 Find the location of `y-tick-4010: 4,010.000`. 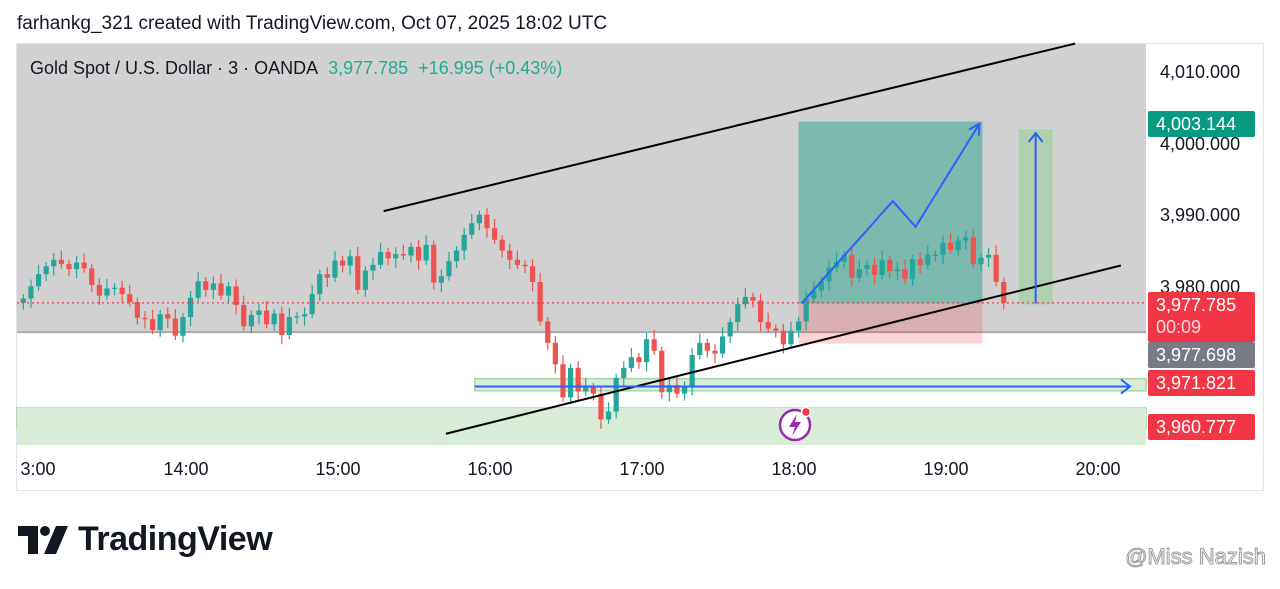

y-tick-4010: 4,010.000 is located at coordinates (1200, 72).